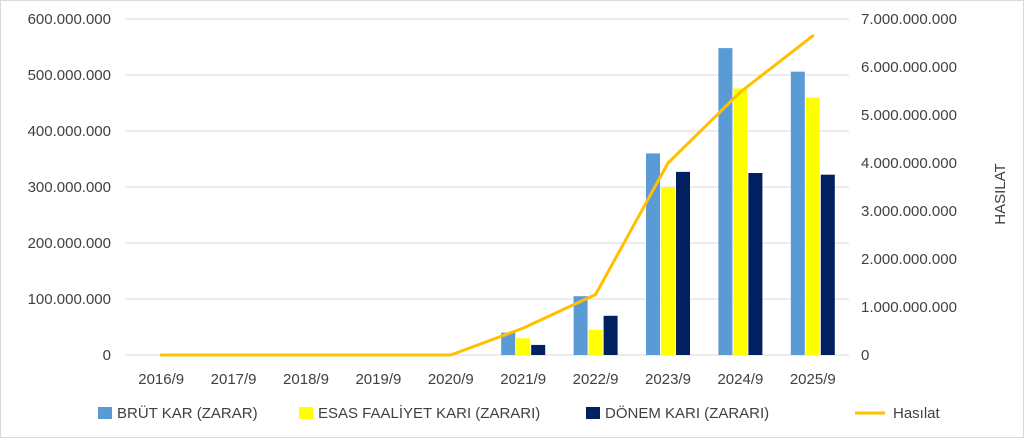  I want to click on x-tick-label: 2024/9, so click(740, 379).